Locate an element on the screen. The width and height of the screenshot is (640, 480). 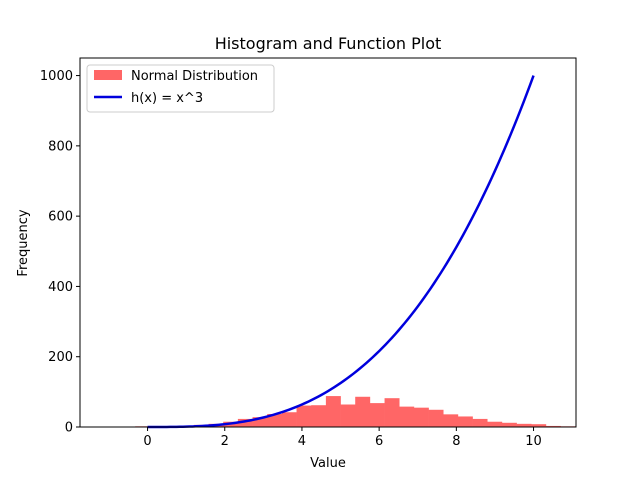
x-axis-label: Value is located at coordinates (328, 463).